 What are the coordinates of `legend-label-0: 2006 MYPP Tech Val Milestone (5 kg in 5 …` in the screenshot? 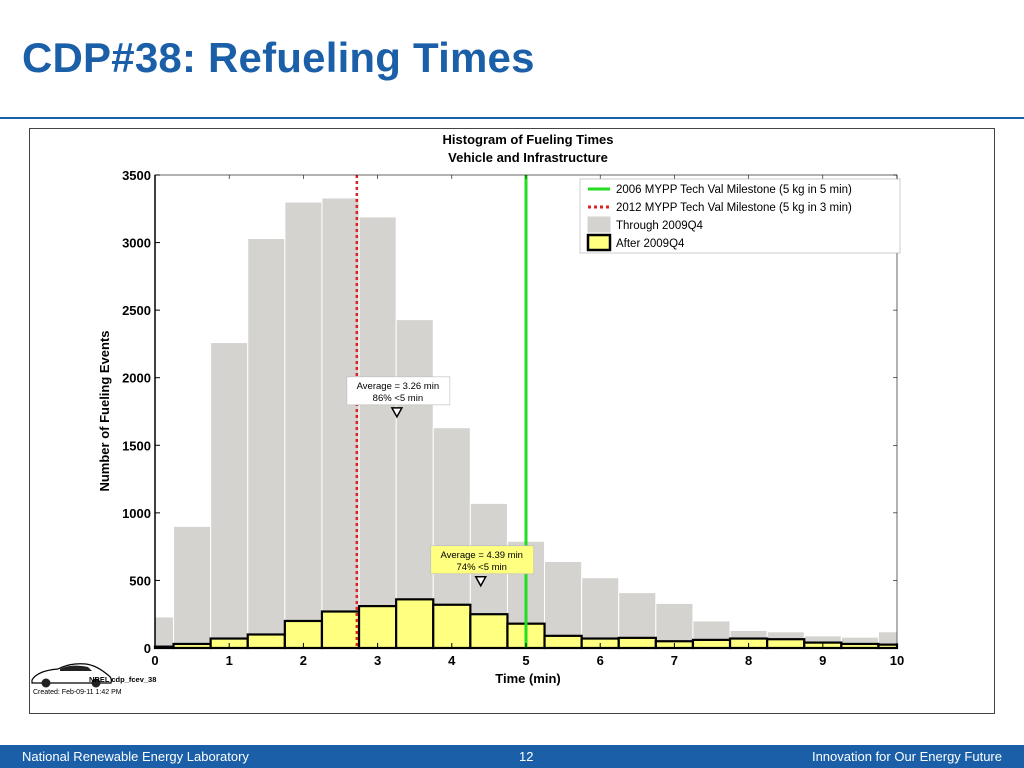 It's located at (734, 190).